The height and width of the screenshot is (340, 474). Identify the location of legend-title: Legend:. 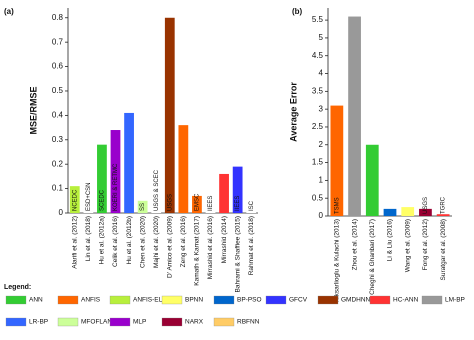
(17, 287).